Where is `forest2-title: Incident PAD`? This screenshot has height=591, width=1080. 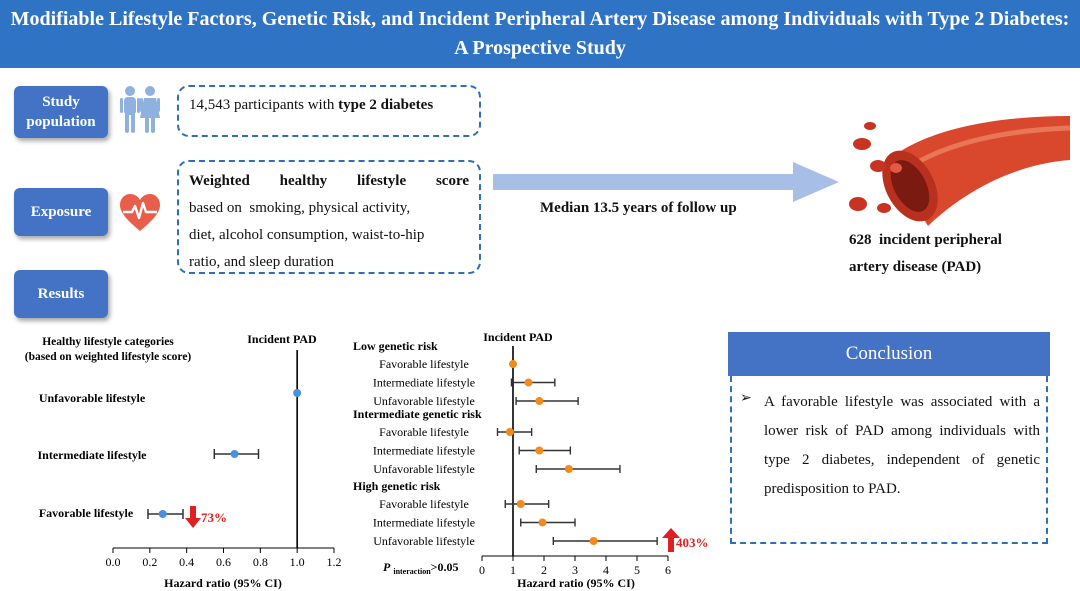 forest2-title: Incident PAD is located at coordinates (518, 337).